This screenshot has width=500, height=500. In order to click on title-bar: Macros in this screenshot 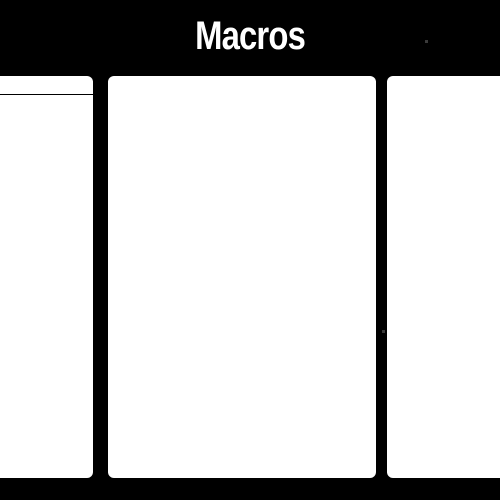, I will do `click(250, 36)`.